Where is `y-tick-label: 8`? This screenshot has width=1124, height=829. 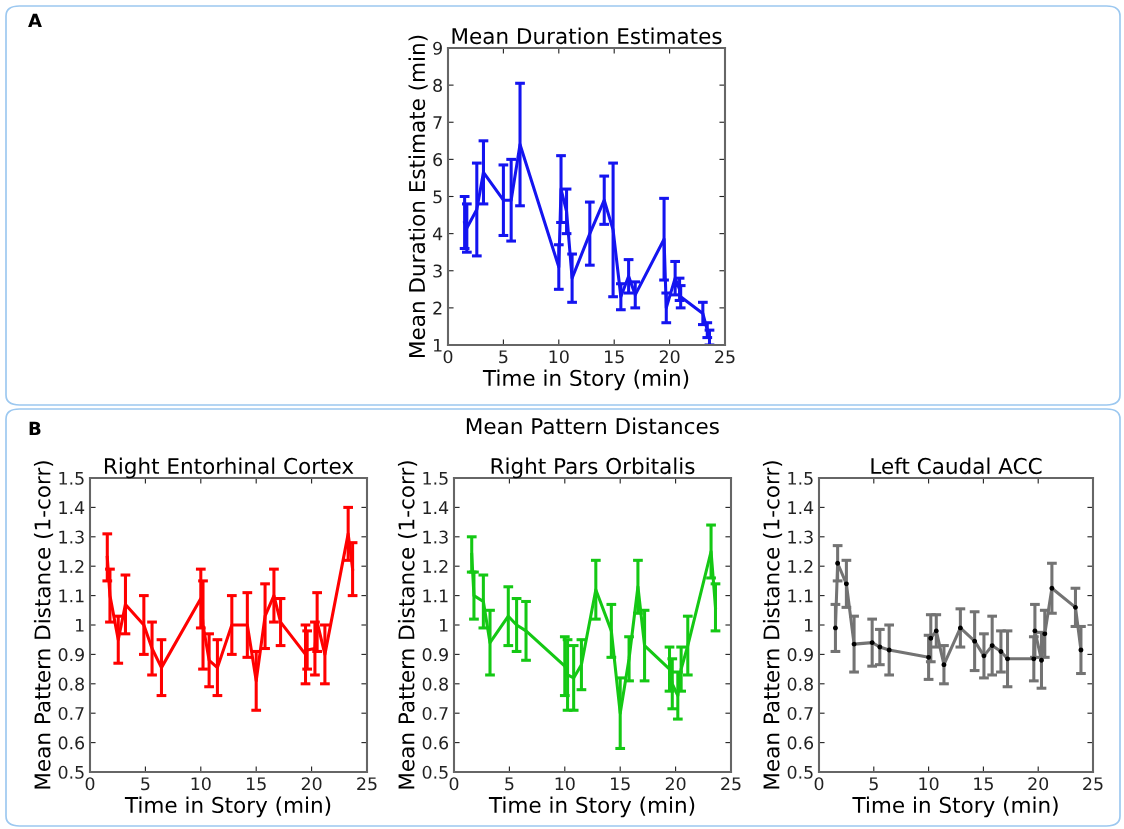 y-tick-label: 8 is located at coordinates (437, 85).